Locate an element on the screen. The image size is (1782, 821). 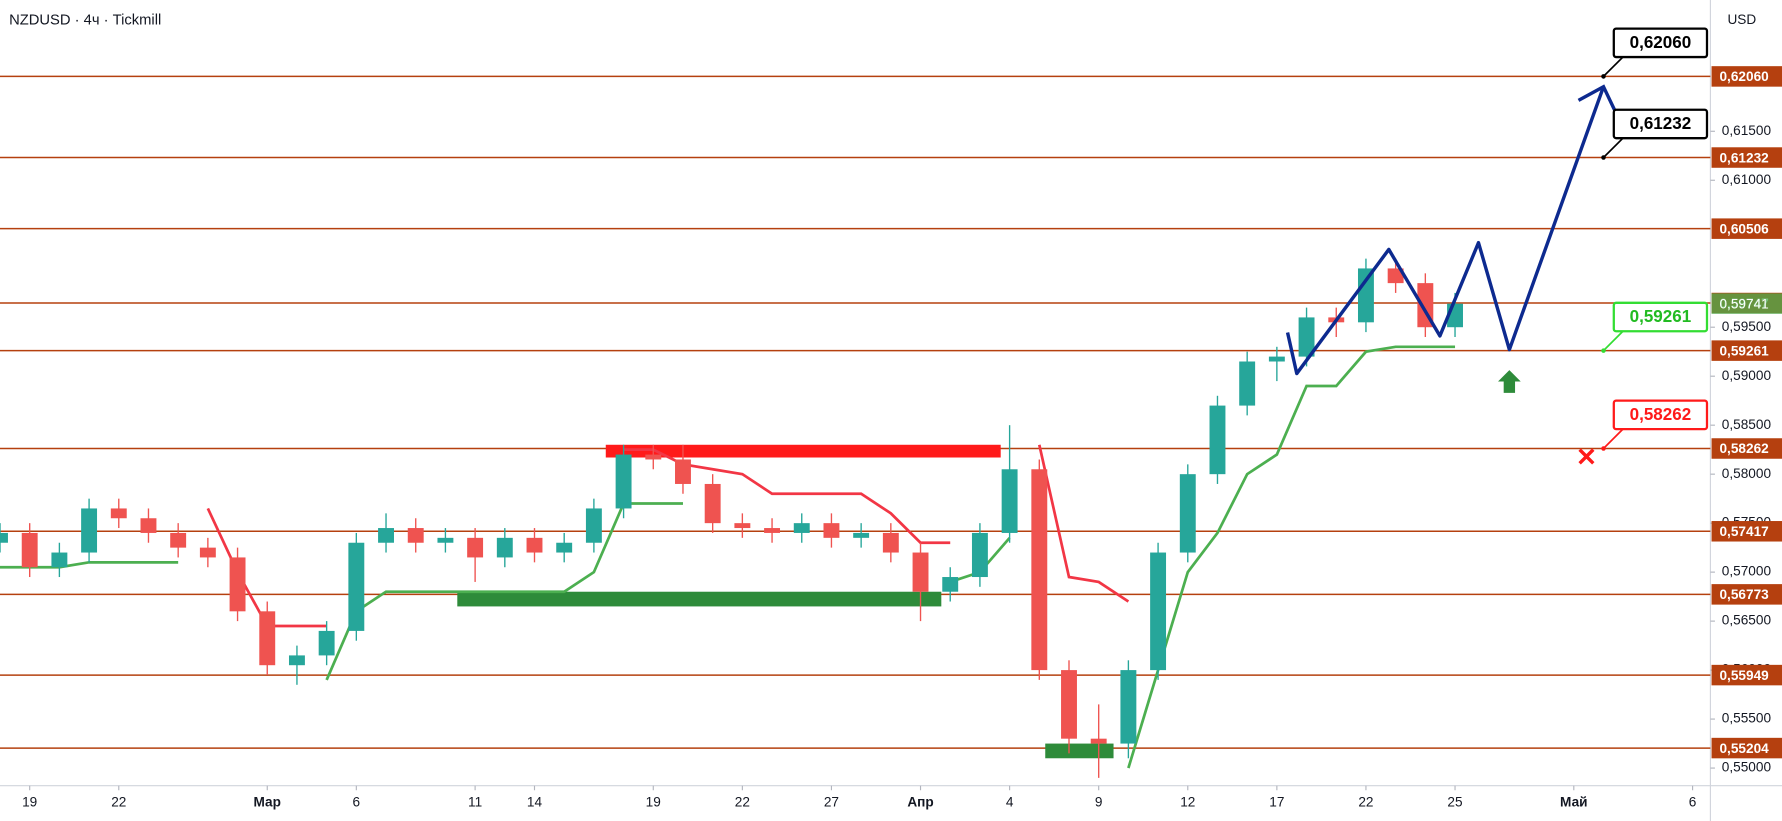
x-tick-label: 27 is located at coordinates (831, 801).